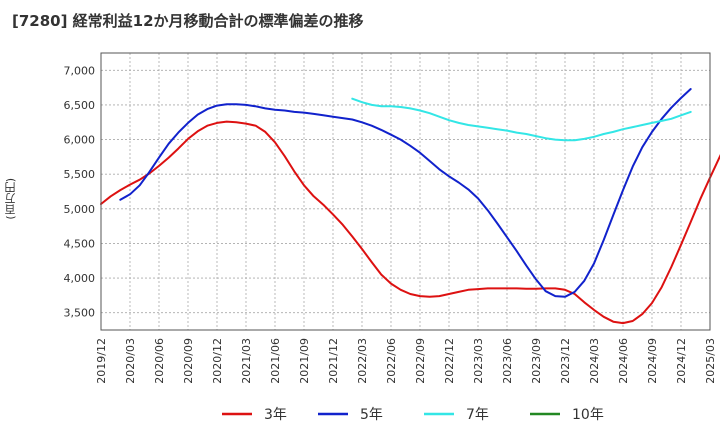  What do you see at coordinates (304, 361) in the screenshot?
I see `x-tick-label: 2021/09` at bounding box center [304, 361].